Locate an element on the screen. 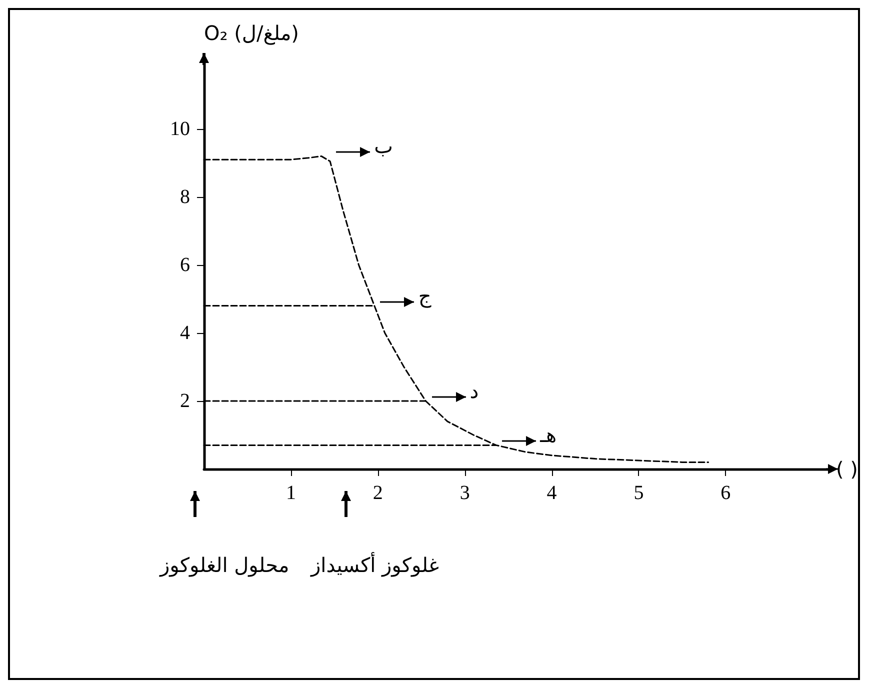  x-tick-label: 4 is located at coordinates (551, 493).